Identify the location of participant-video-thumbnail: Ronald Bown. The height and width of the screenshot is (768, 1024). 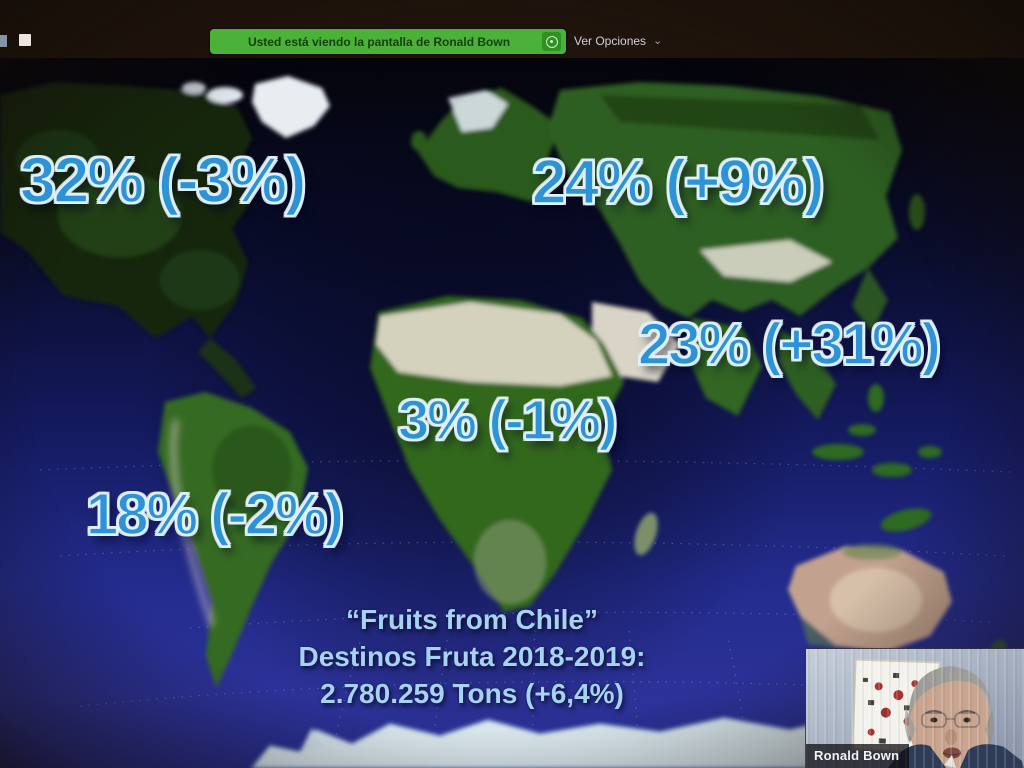
(914, 708).